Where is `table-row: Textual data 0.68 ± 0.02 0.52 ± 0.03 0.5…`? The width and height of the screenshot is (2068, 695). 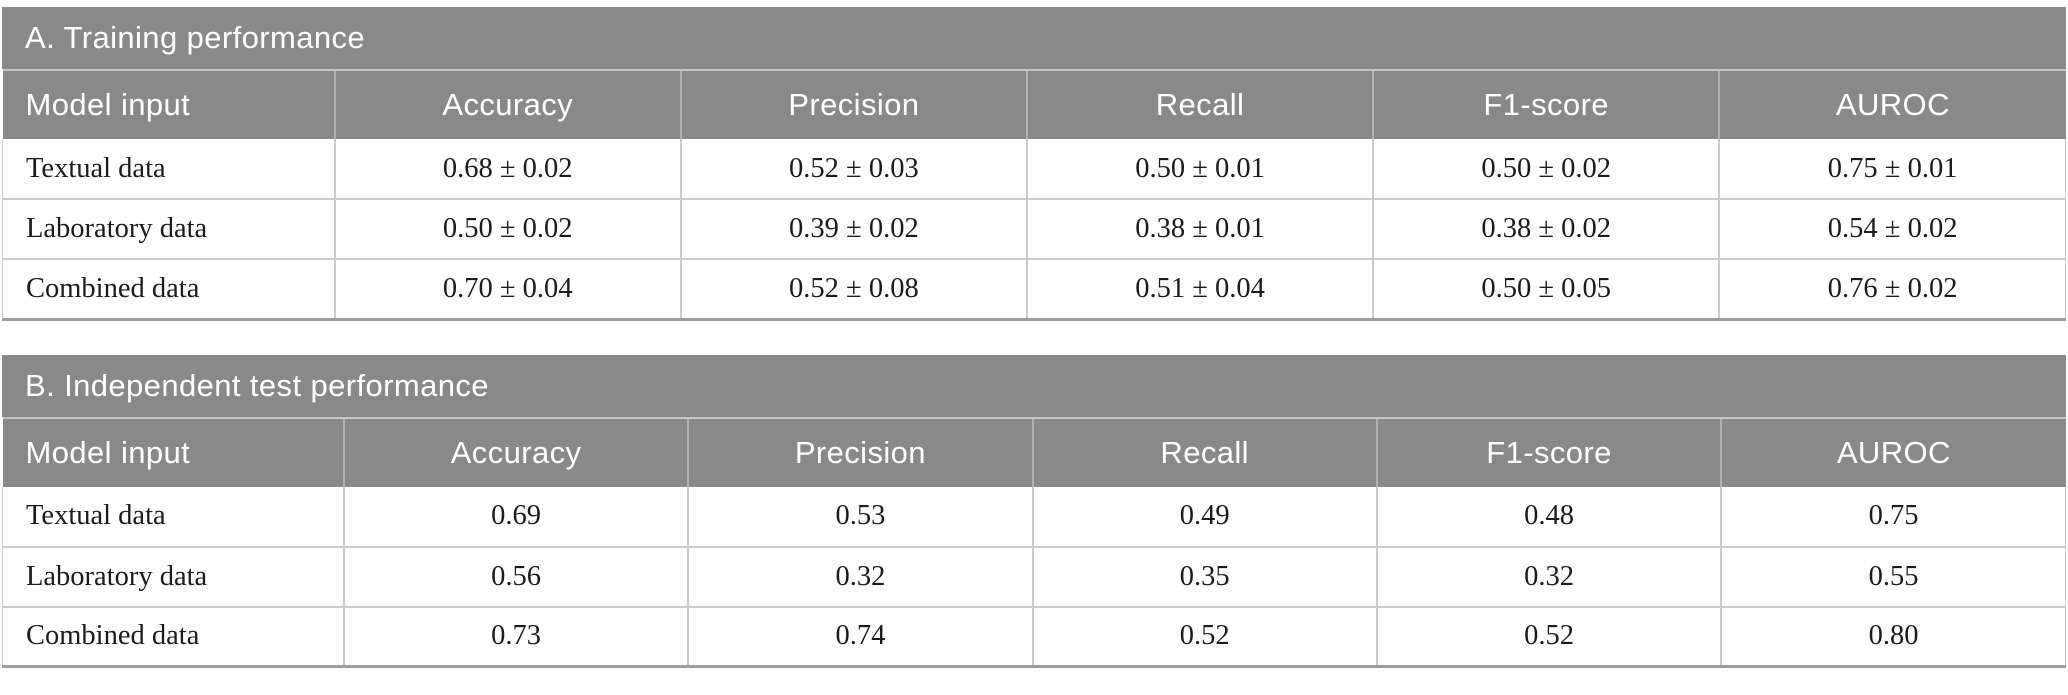
table-row: Textual data 0.68 ± 0.02 0.52 ± 0.03 0.5… is located at coordinates (1034, 169).